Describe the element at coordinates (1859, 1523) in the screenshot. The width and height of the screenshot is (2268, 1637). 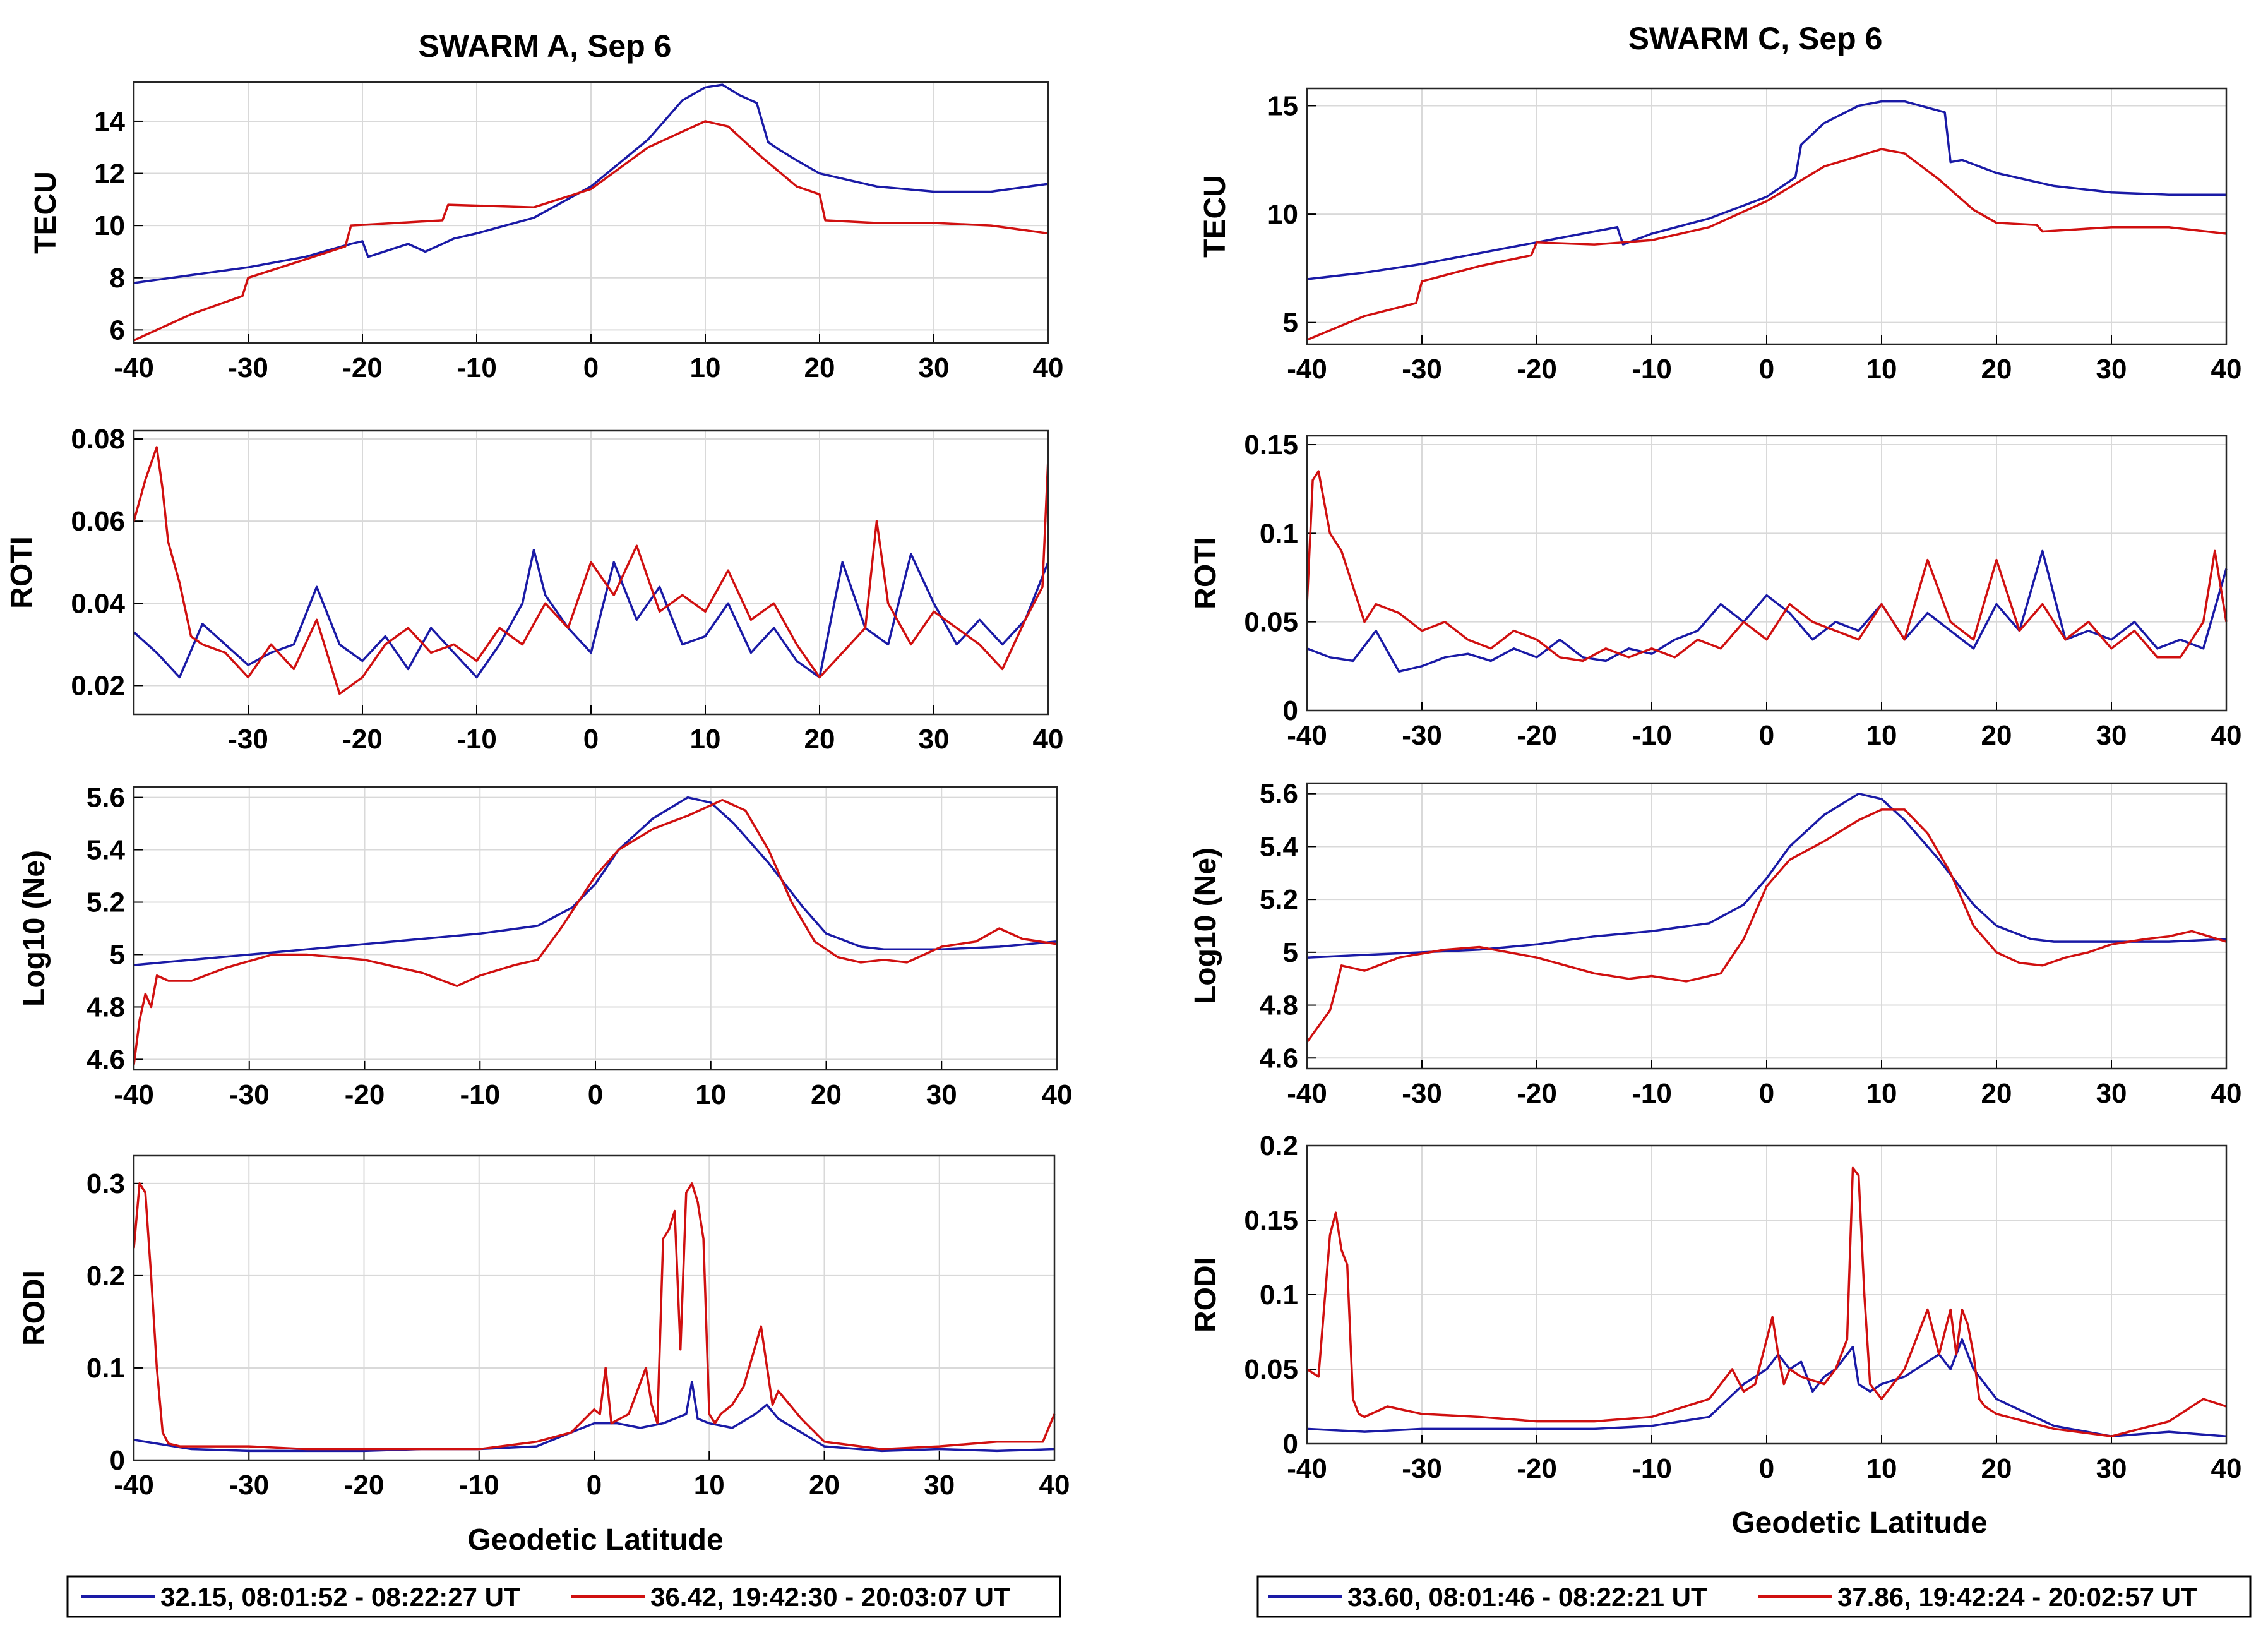
I see `xlabel-right: Geodetic Latitude` at that location.